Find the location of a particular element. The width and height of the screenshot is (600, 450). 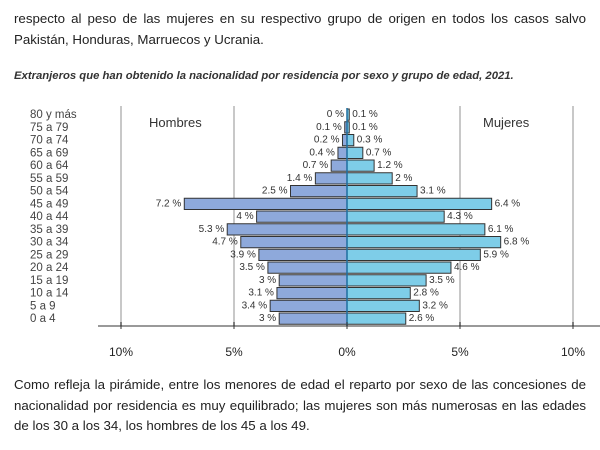

data-label-hombres: 0.7 % is located at coordinates (316, 165).